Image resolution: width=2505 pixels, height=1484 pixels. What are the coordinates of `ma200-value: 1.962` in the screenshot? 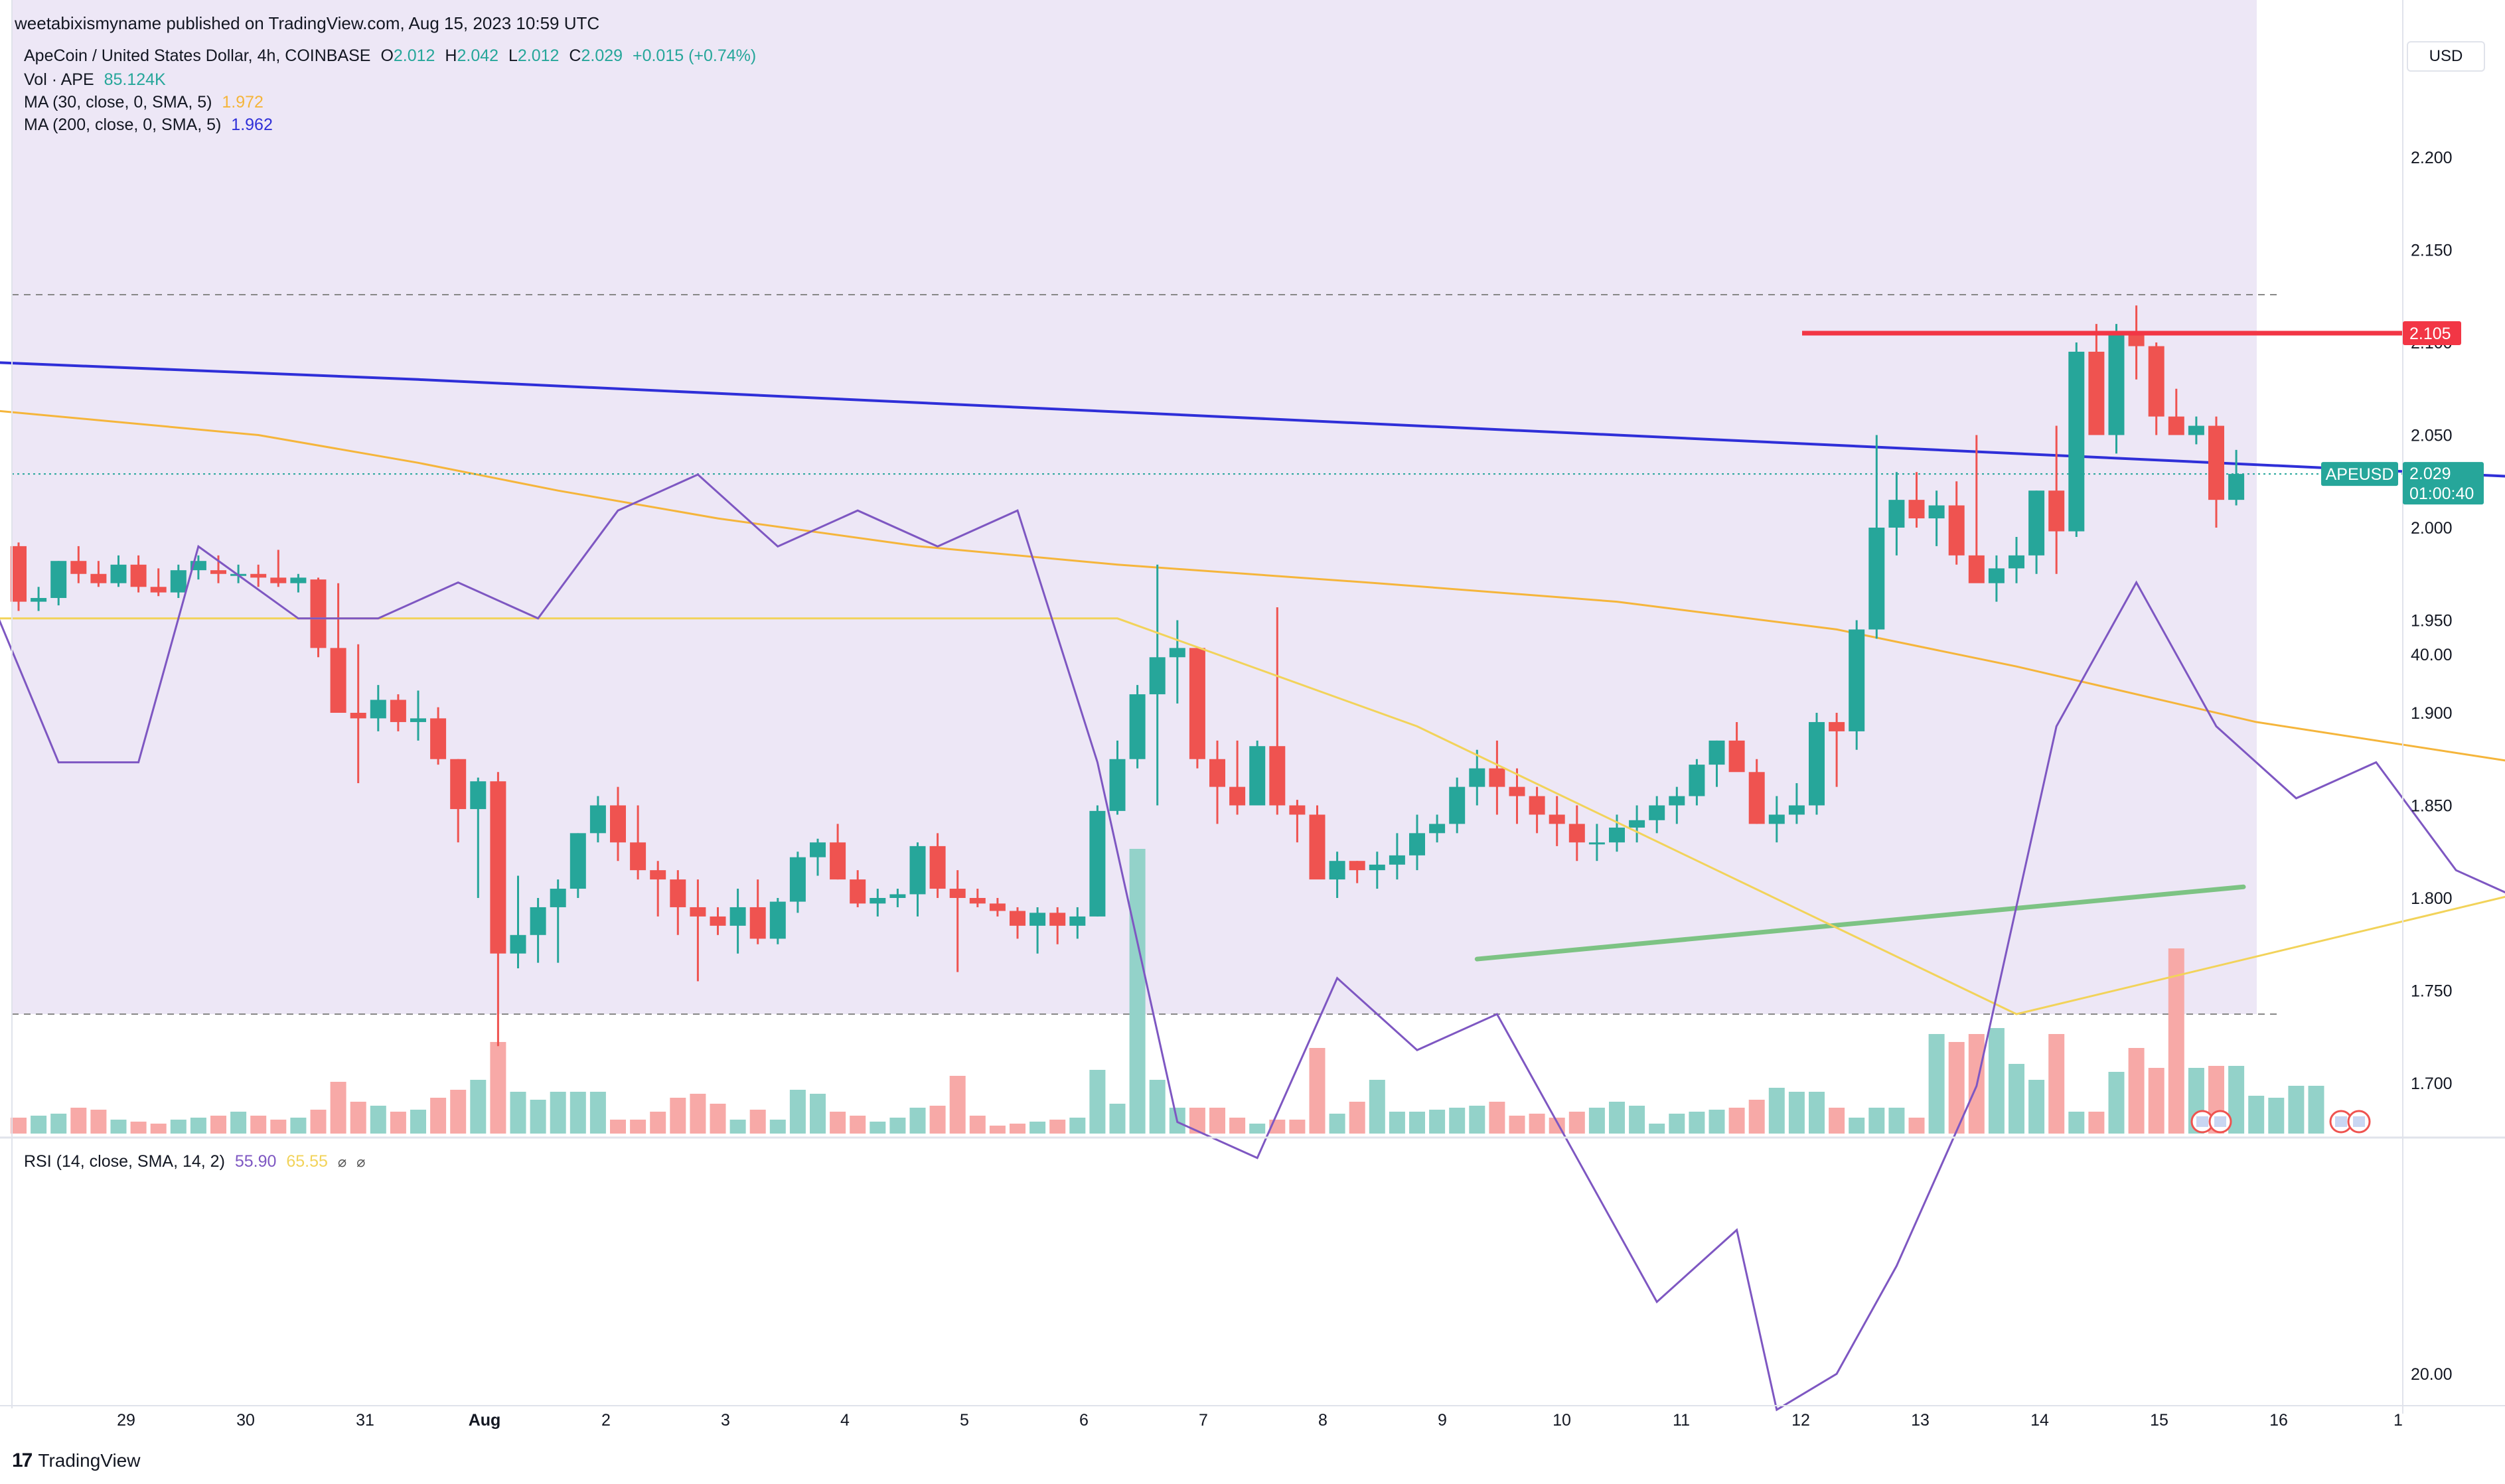 It's located at (252, 124).